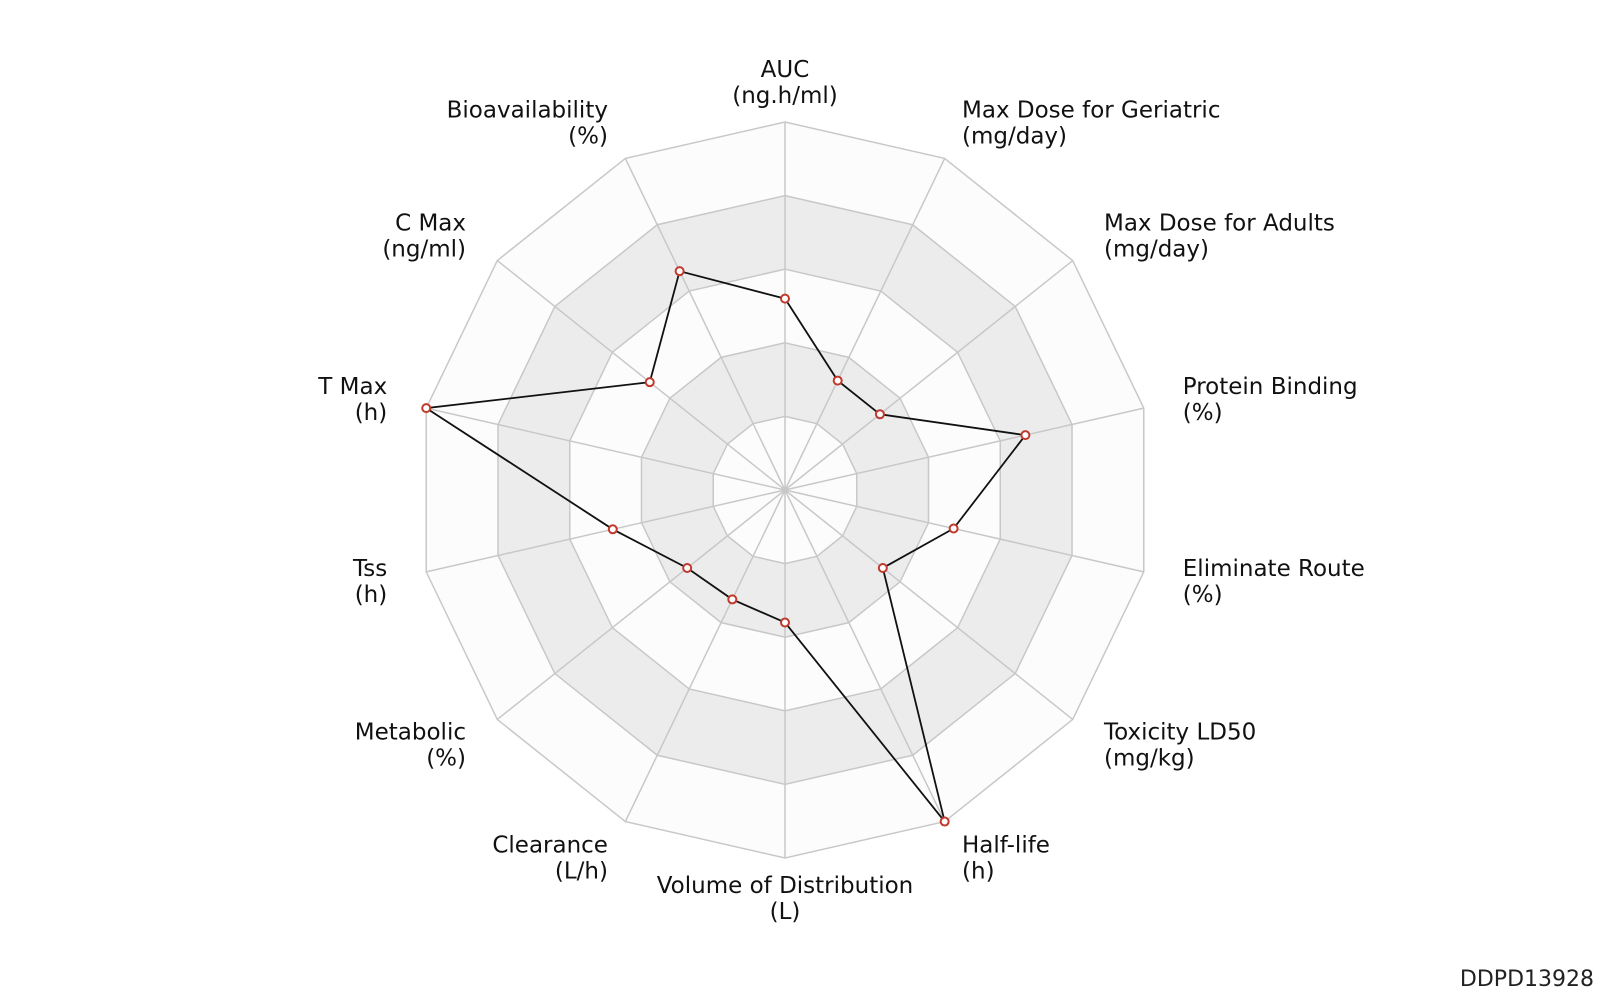 The image size is (1600, 1000). I want to click on axis-label-8: Volume of Distribution (L), so click(785, 899).